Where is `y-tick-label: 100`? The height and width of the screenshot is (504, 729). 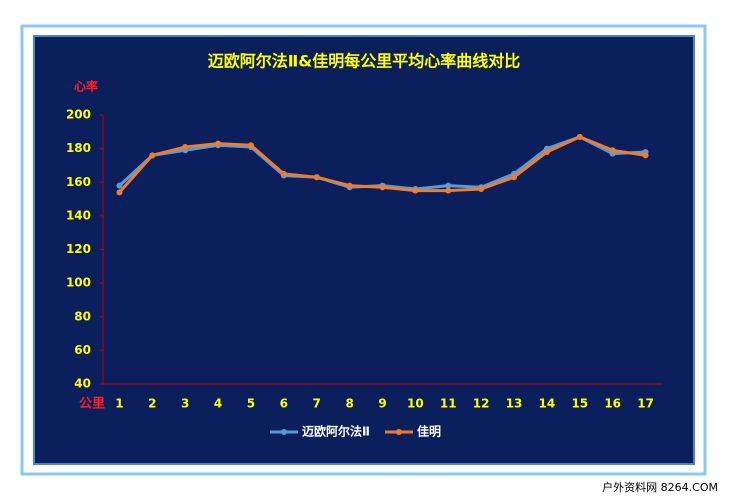 y-tick-label: 100 is located at coordinates (78, 283).